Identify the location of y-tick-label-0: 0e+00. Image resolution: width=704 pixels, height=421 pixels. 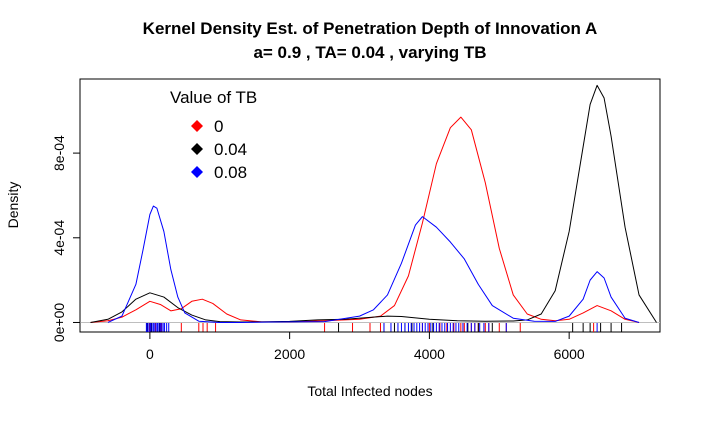
(59, 323).